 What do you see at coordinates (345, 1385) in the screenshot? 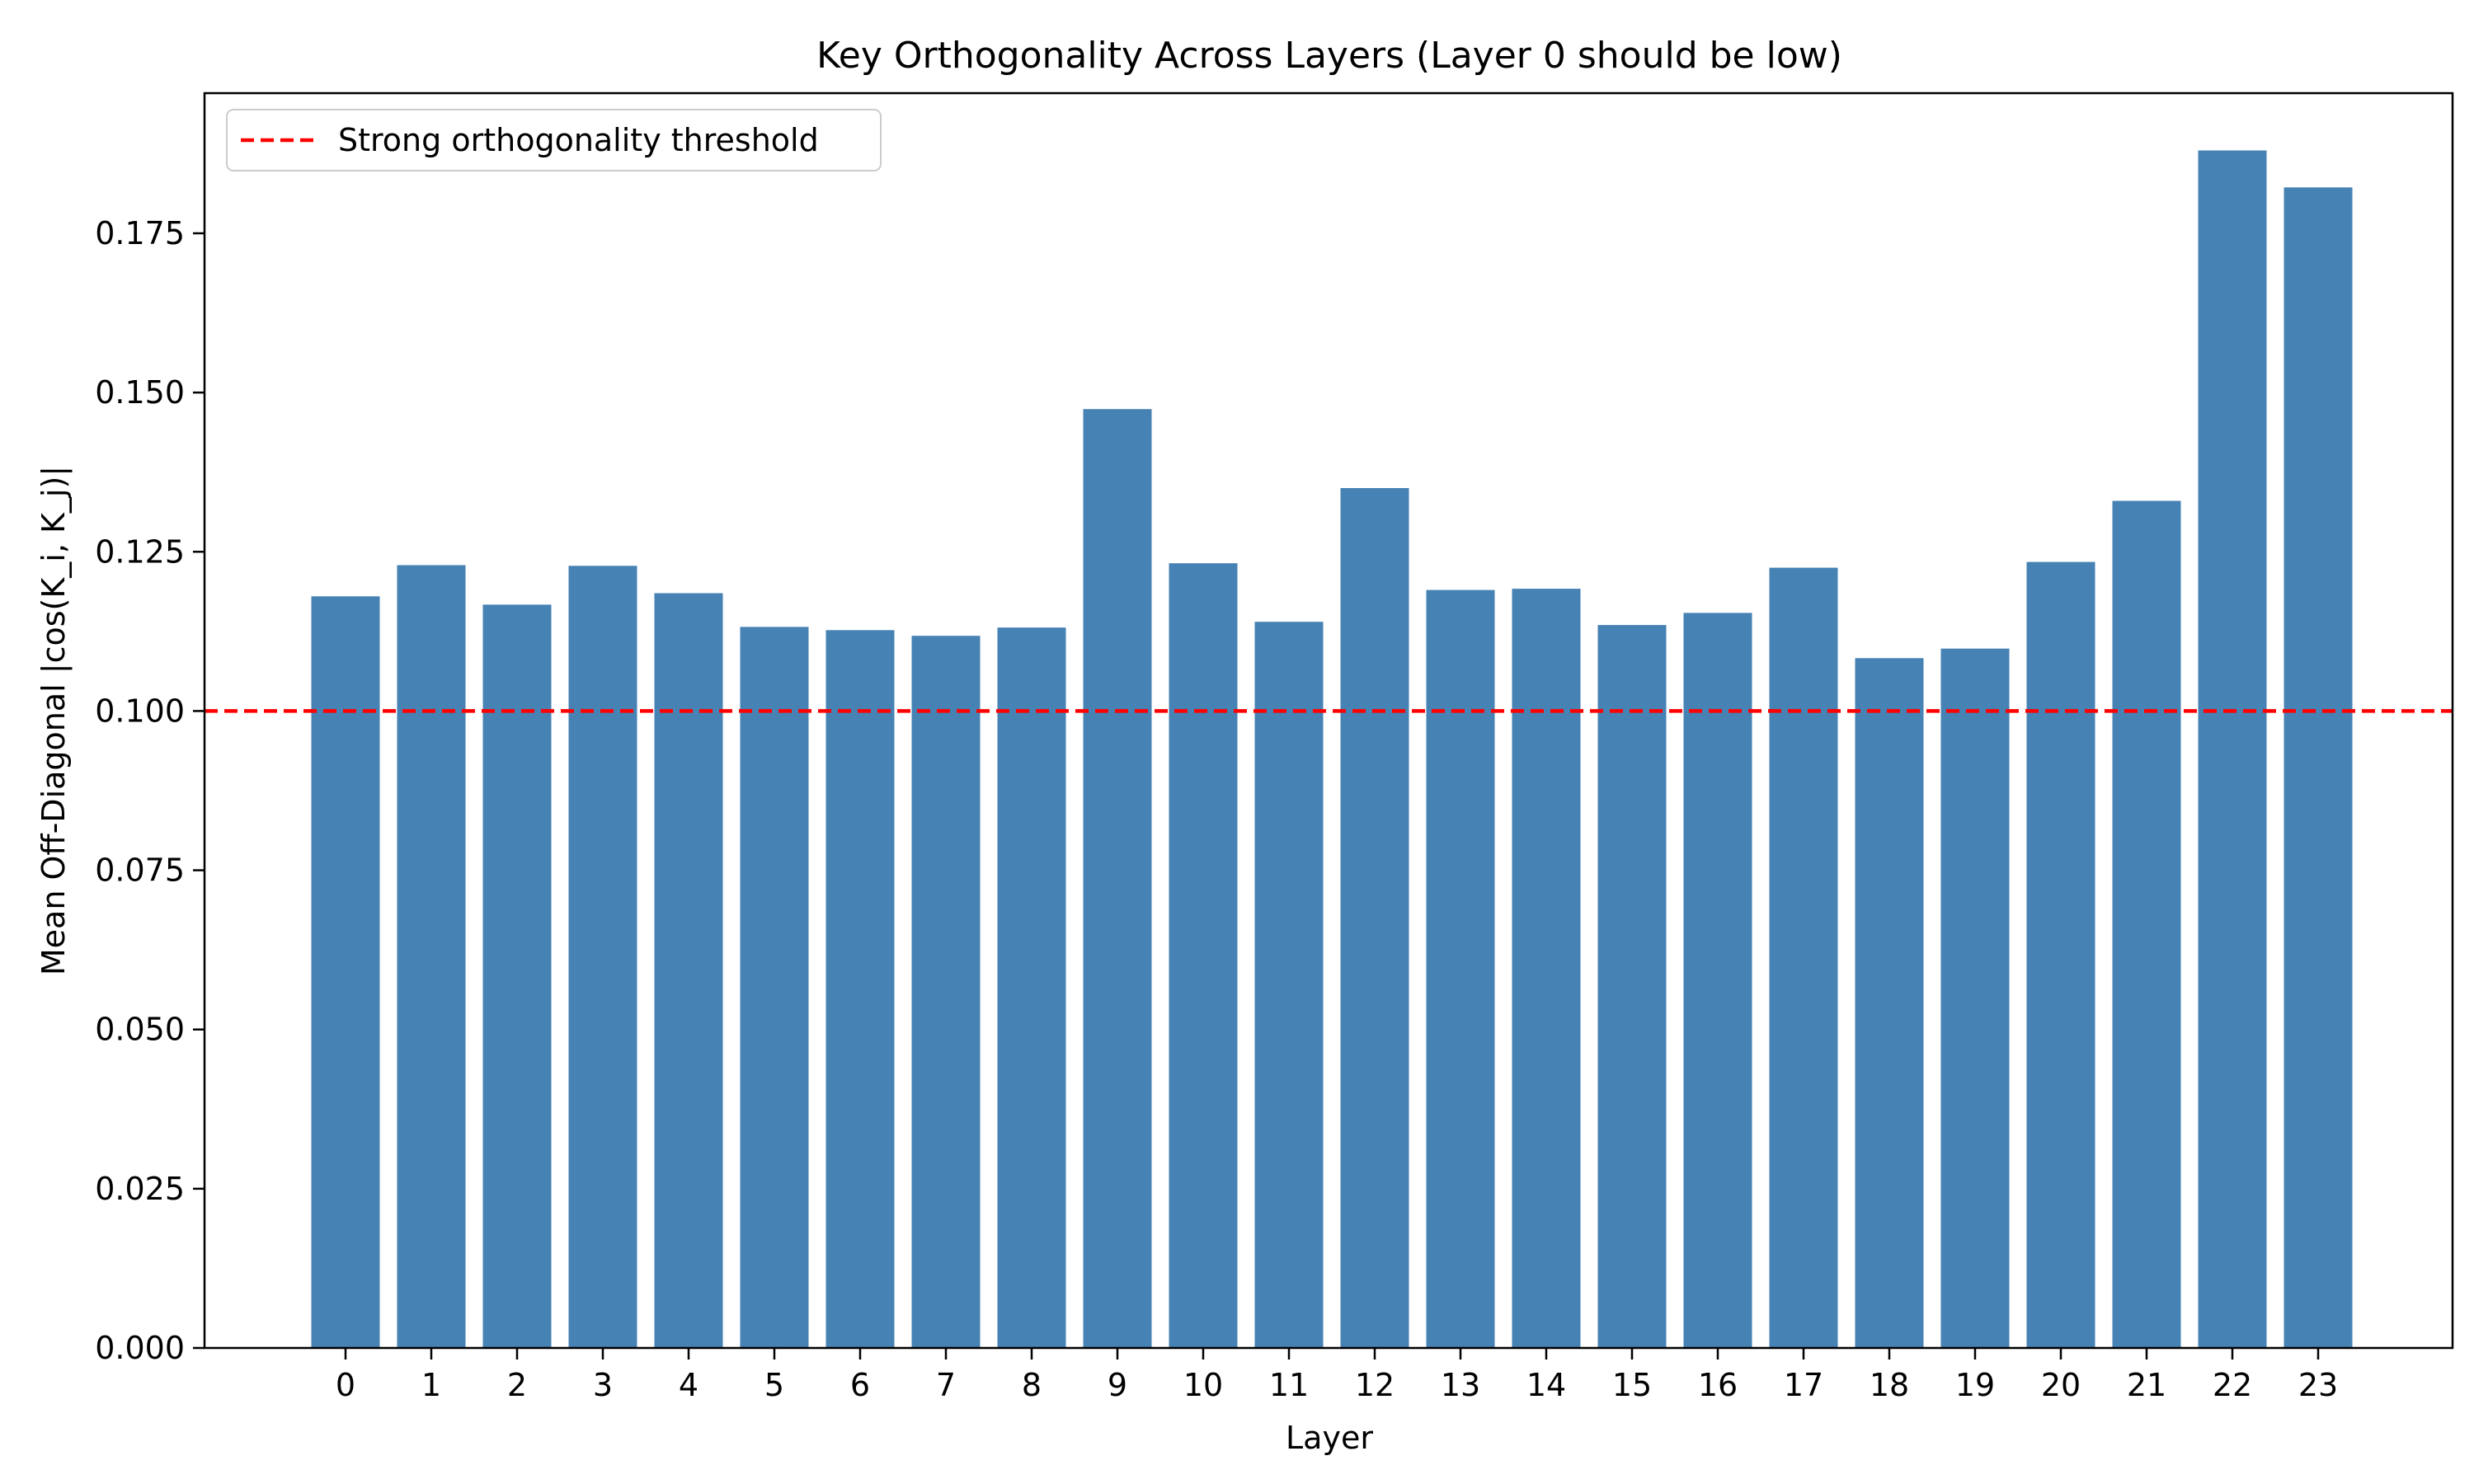
I see `x-tick-label: 0` at bounding box center [345, 1385].